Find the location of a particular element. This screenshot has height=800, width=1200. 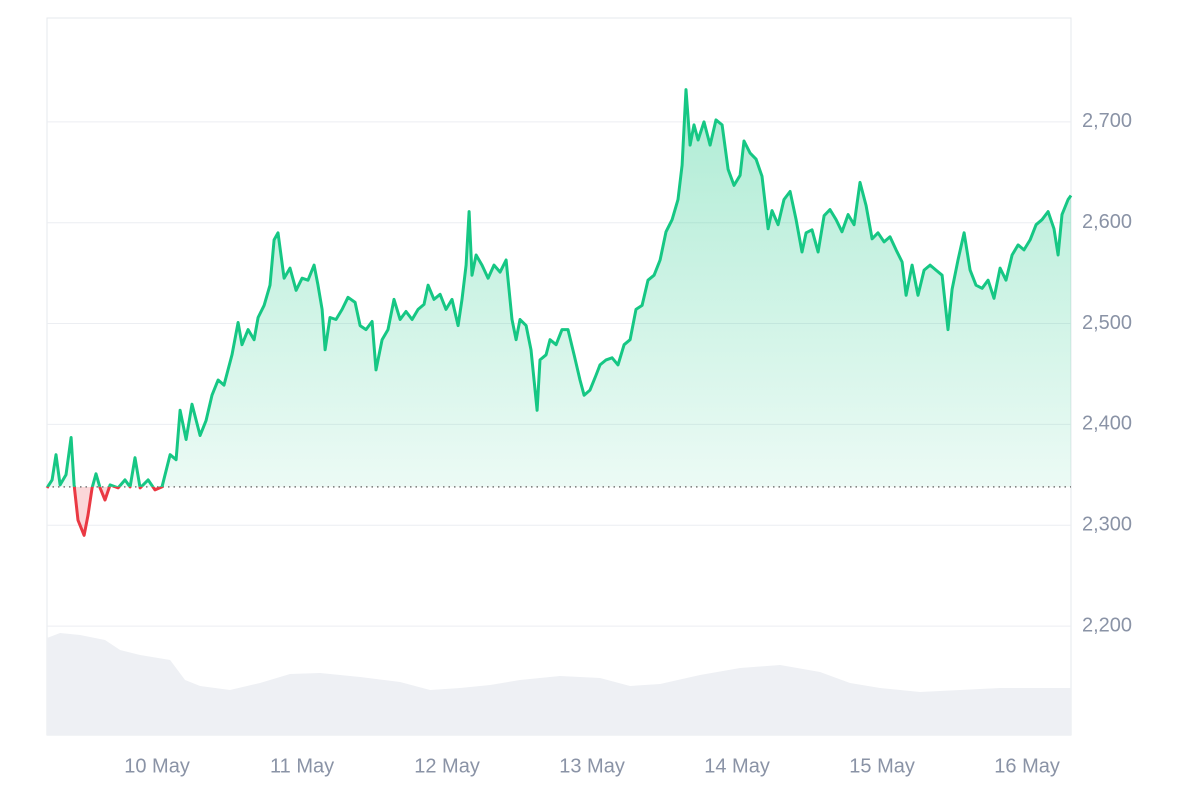

x-tick-label: 13 May is located at coordinates (592, 766).